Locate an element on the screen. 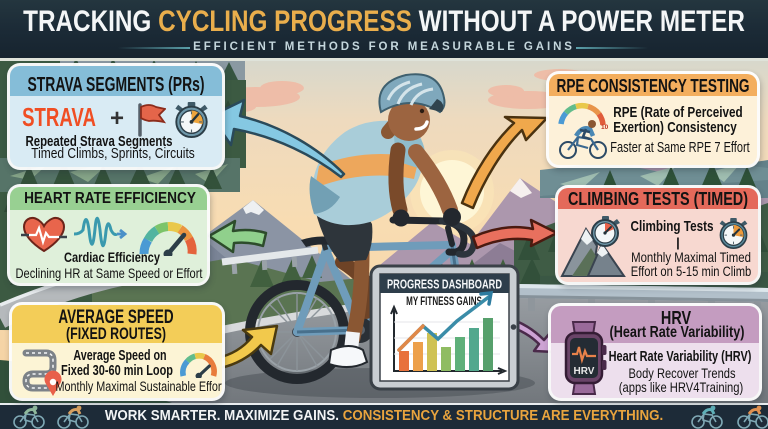 This screenshot has height=429, width=768. svg-text: MY FITNESS GAINS is located at coordinates (444, 302).